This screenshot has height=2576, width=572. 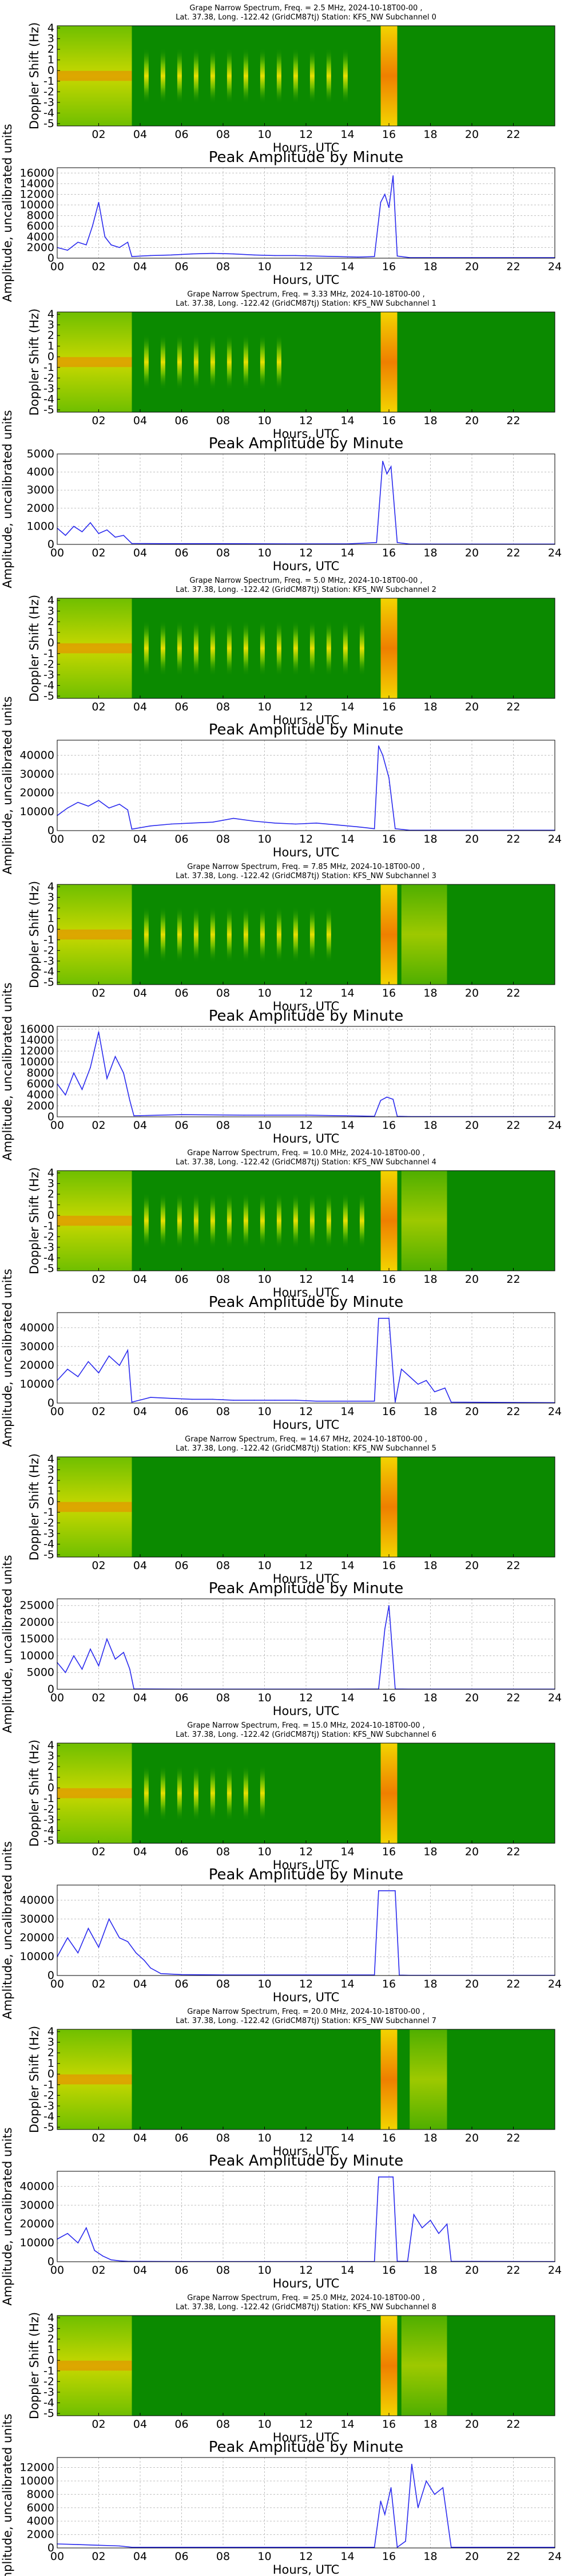 I want to click on x-tick-label: 24, so click(x=555, y=553).